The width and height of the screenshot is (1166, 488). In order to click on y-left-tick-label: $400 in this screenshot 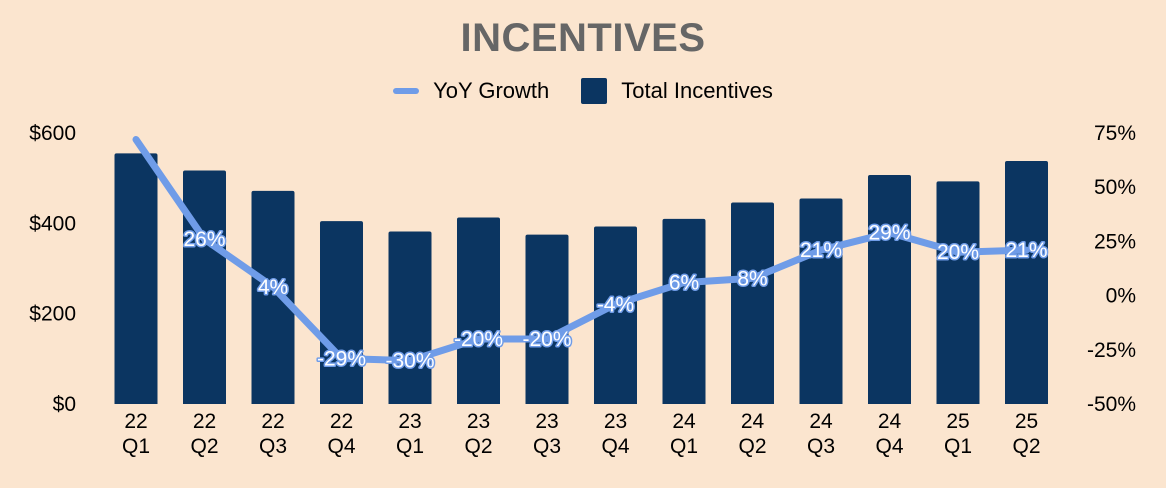, I will do `click(52, 223)`.